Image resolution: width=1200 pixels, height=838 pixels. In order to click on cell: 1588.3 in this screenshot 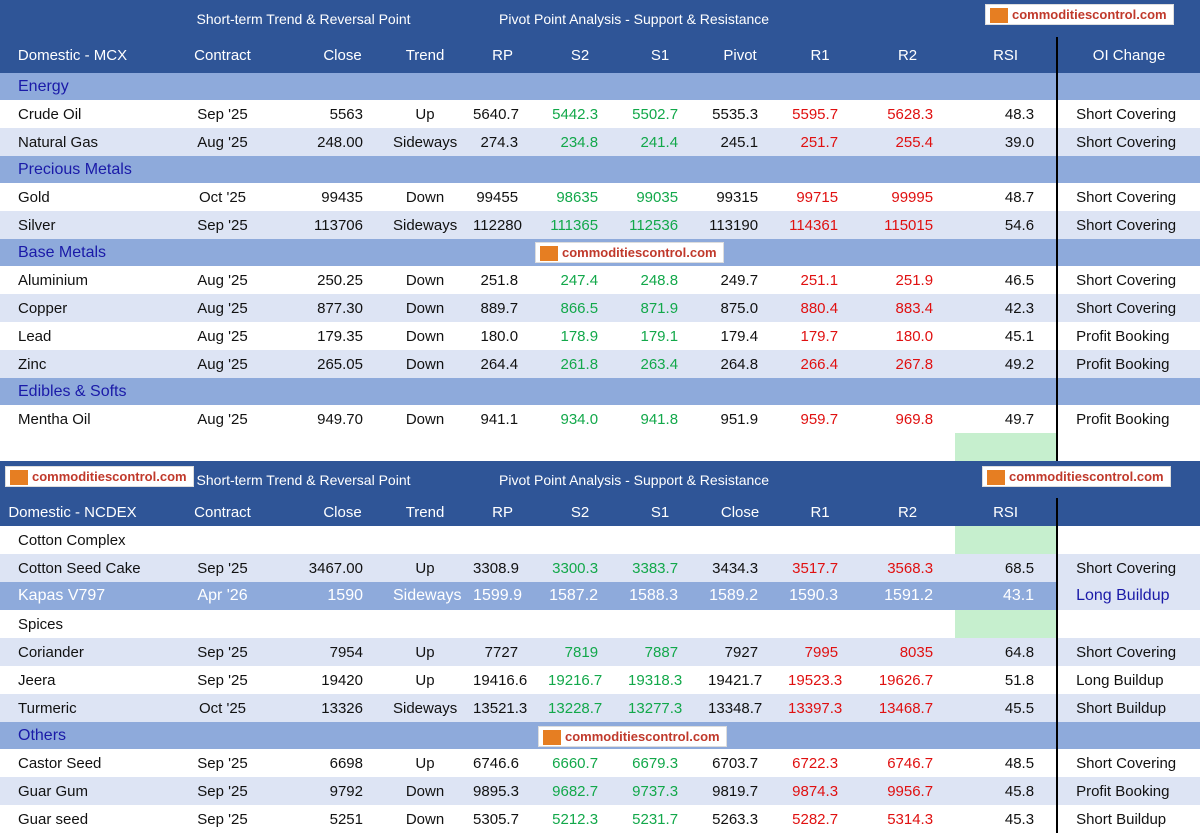, I will do `click(660, 596)`.